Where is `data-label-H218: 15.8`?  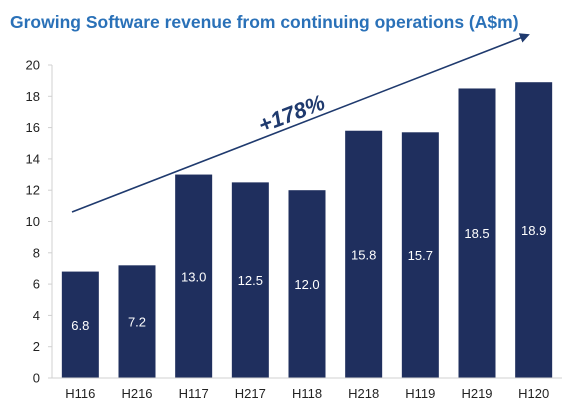
data-label-H218: 15.8 is located at coordinates (363, 254).